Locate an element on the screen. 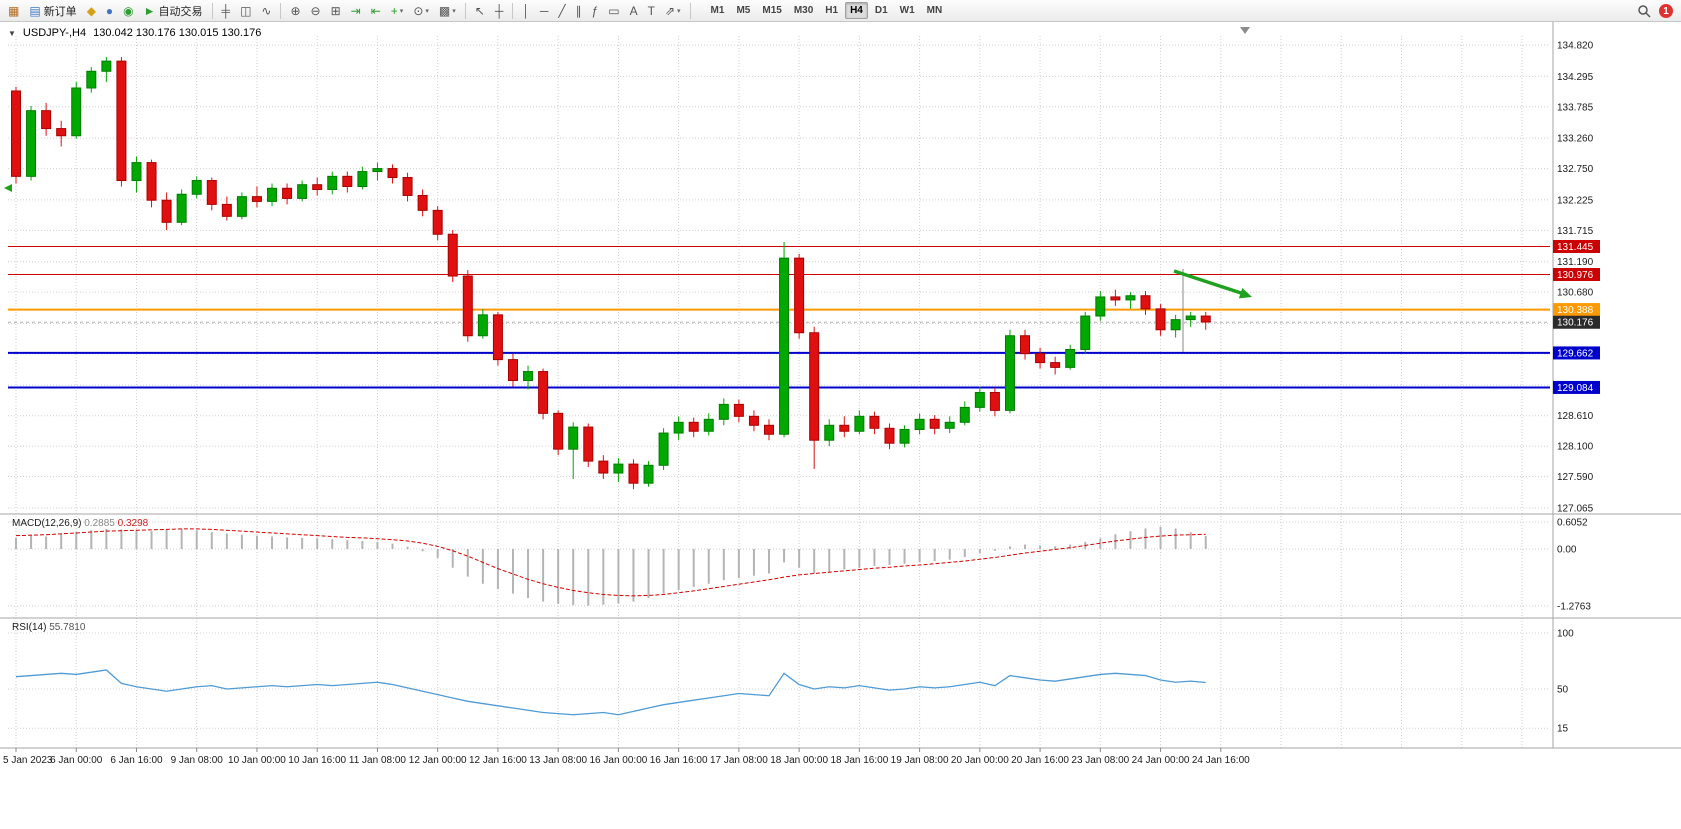  toolbar-separator is located at coordinates (690, 10).